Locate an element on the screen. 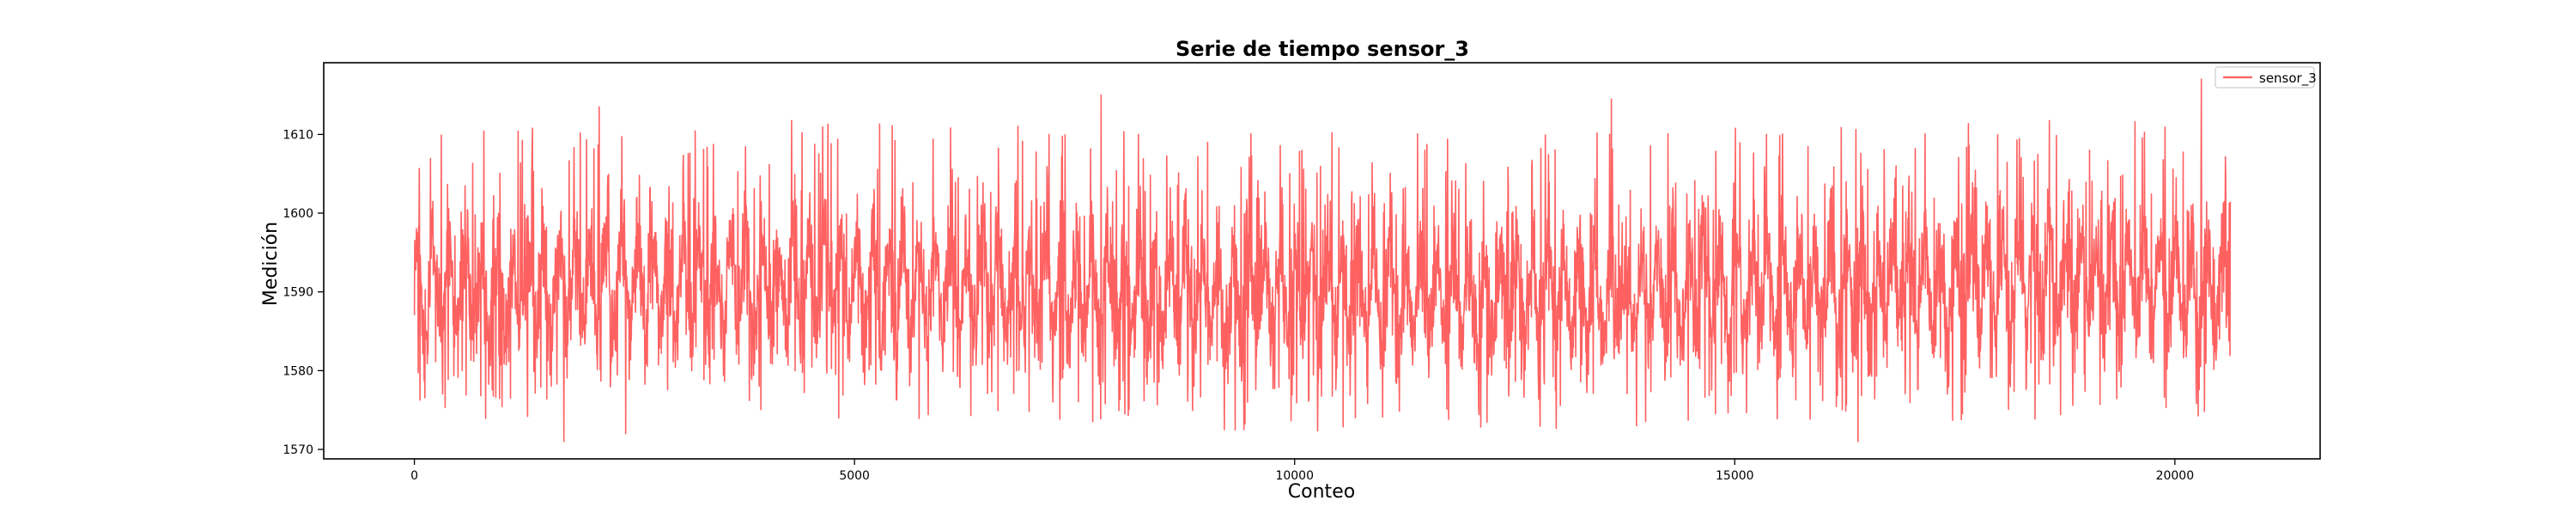 This screenshot has height=519, width=2576. y-tick-label: 1580 is located at coordinates (298, 371).